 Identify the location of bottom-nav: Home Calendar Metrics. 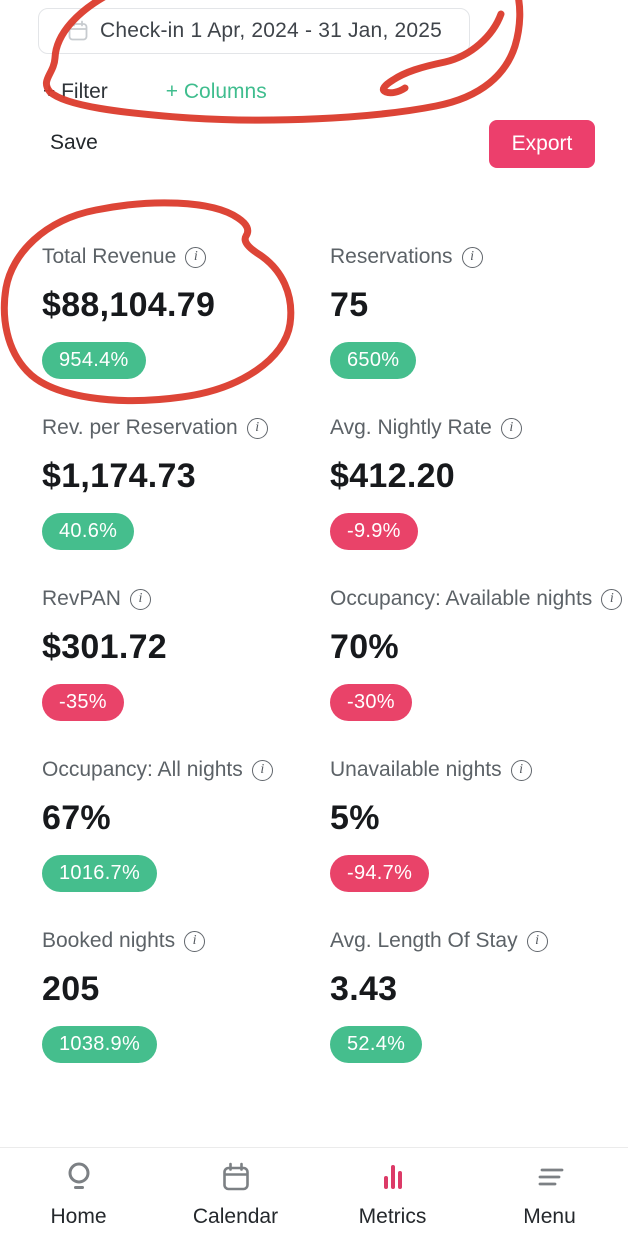
(314, 1198).